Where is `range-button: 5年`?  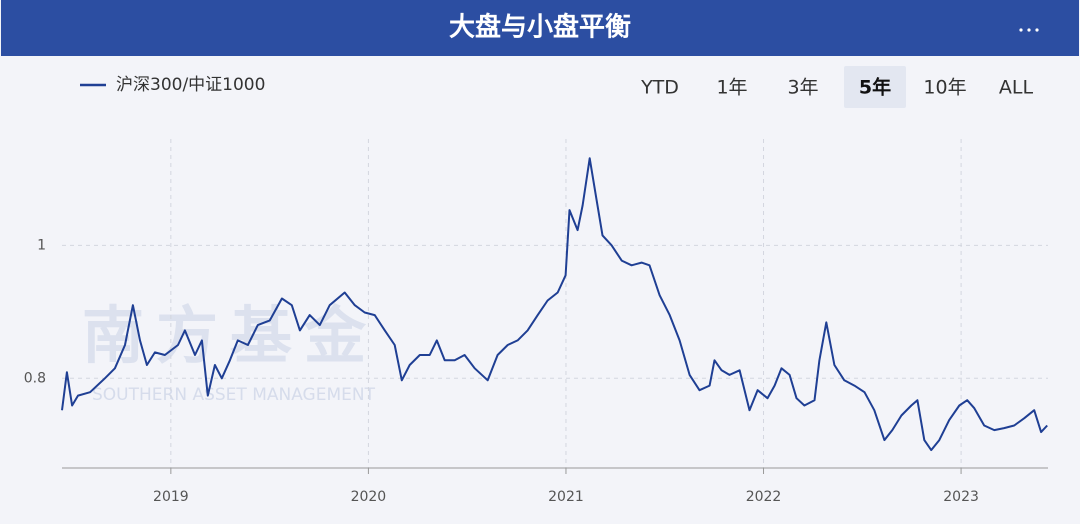 range-button: 5年 is located at coordinates (875, 87).